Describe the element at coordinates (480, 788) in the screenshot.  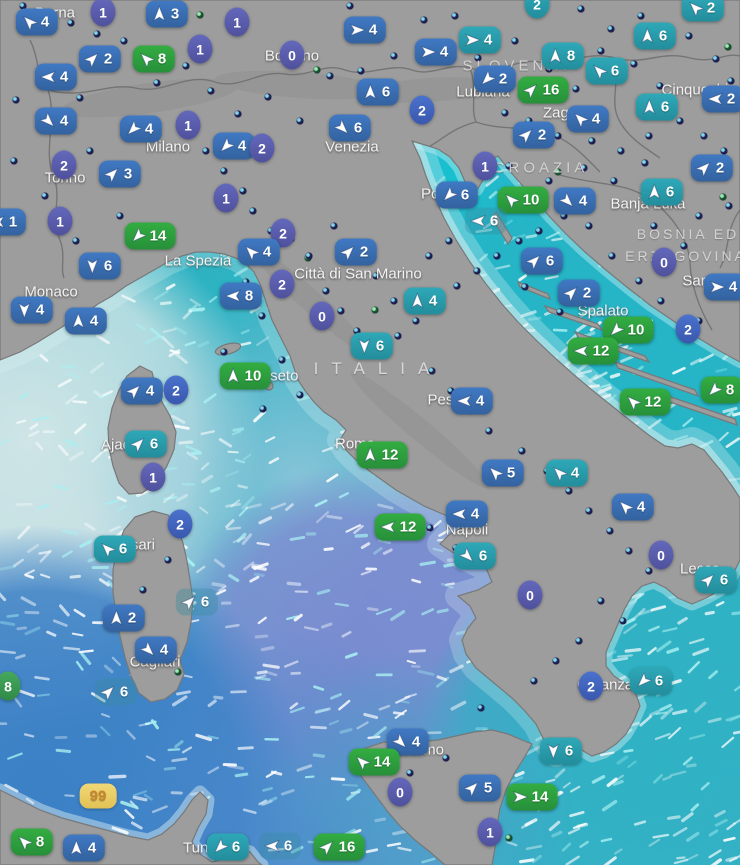
I see `wind-badge: 5` at that location.